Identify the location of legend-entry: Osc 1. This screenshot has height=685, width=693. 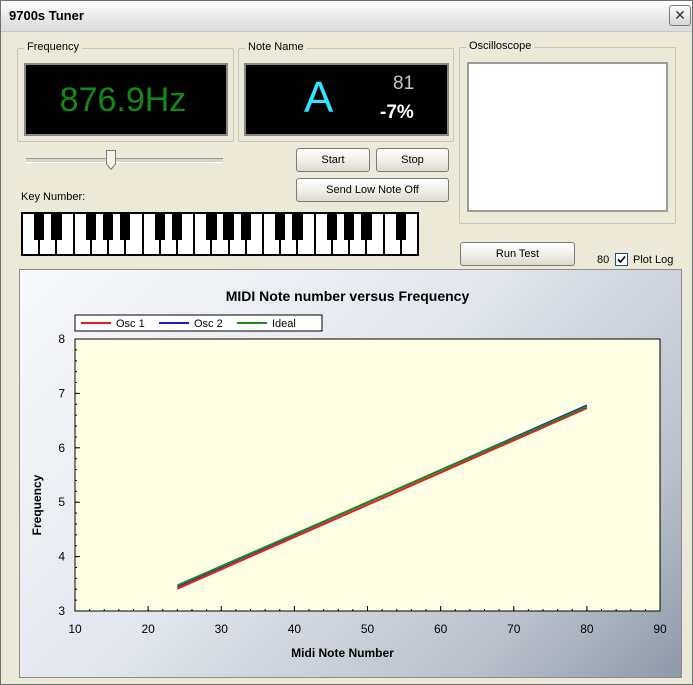
(130, 324).